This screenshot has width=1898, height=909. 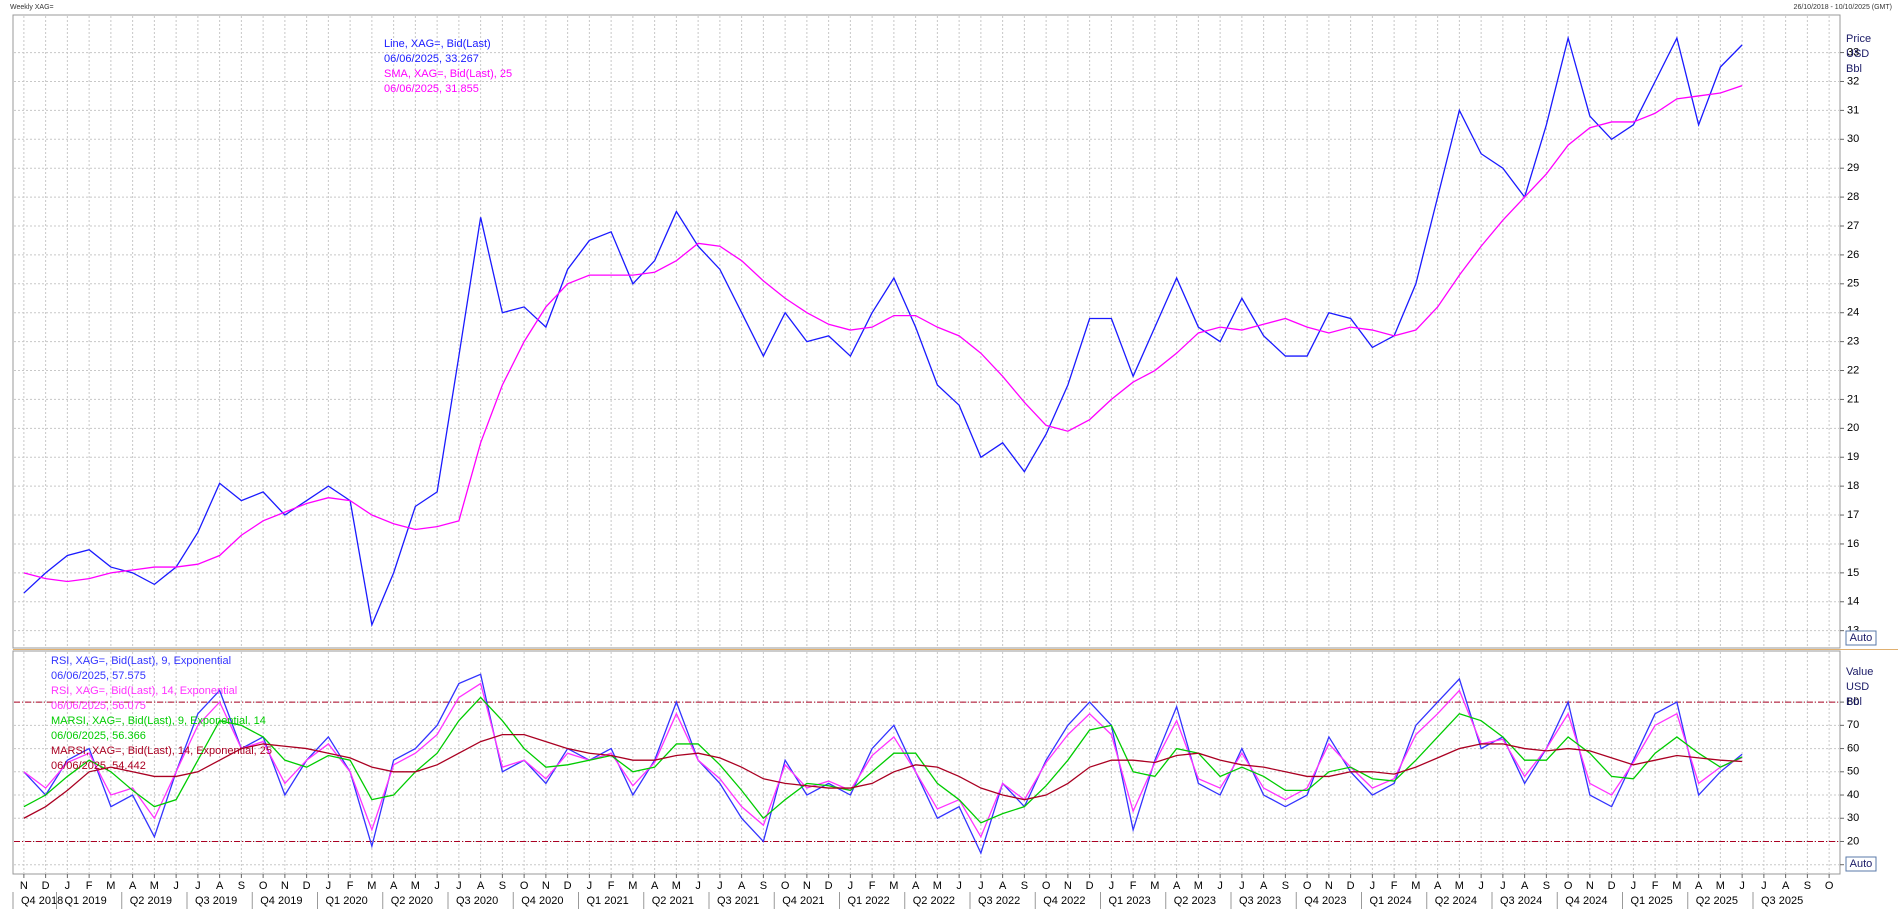 I want to click on legend-last-value: 06/06/2025, 33.267, so click(x=431, y=59).